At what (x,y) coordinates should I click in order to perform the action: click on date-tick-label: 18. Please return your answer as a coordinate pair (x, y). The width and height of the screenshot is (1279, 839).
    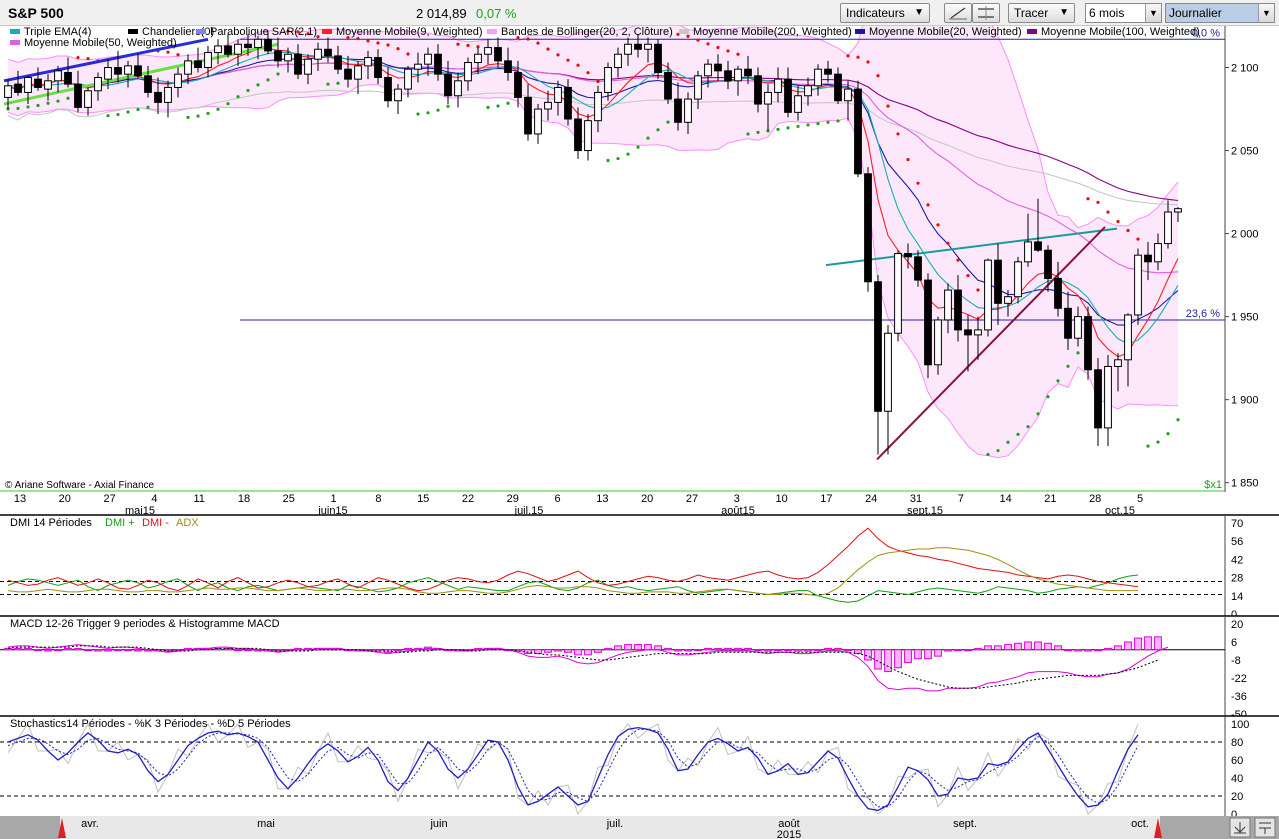
    Looking at the image, I should click on (244, 499).